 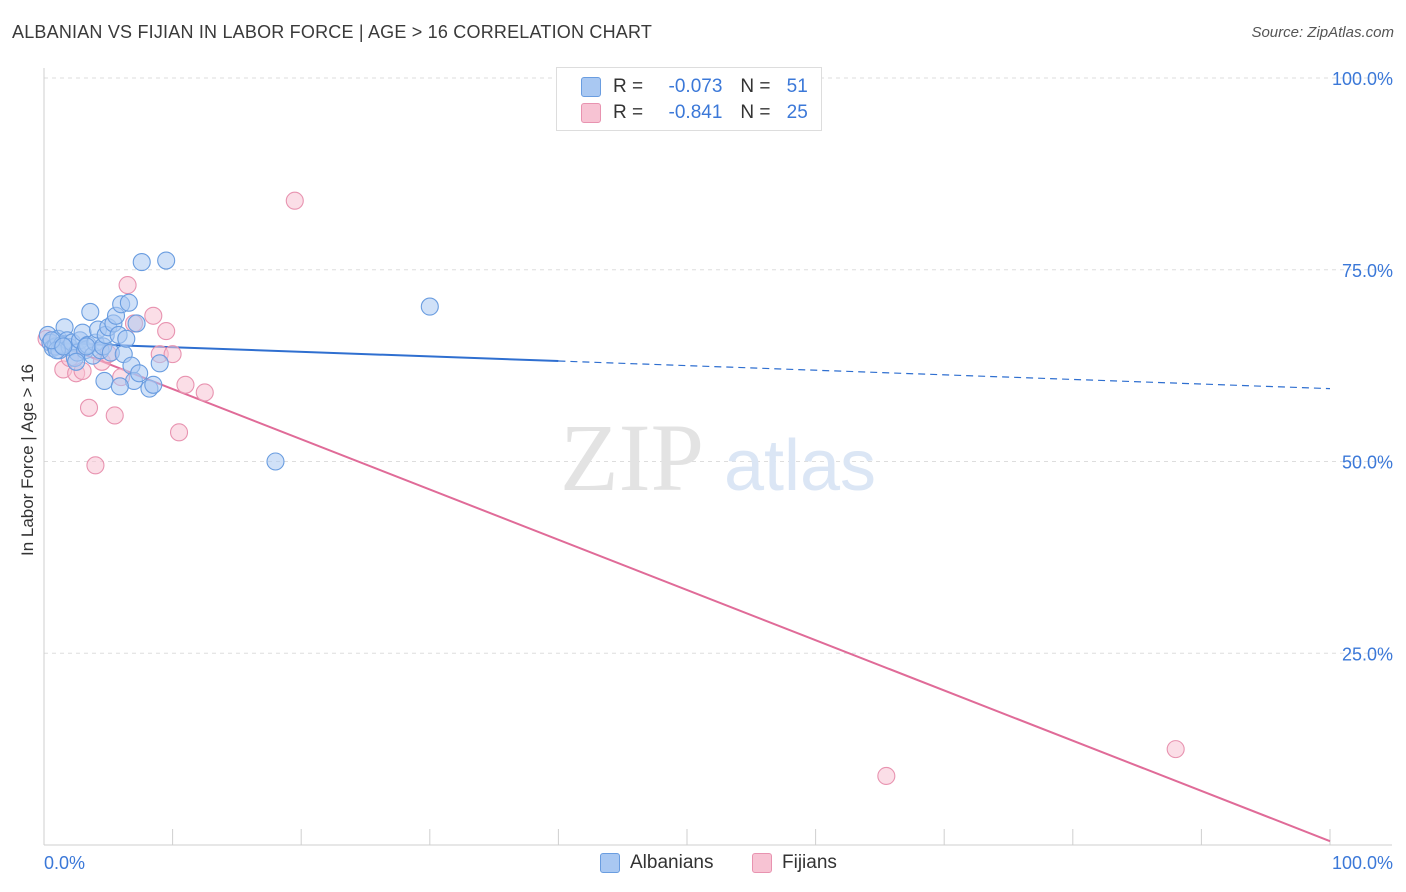 I want to click on albanian-trend-line-extension, so click(x=944, y=375).